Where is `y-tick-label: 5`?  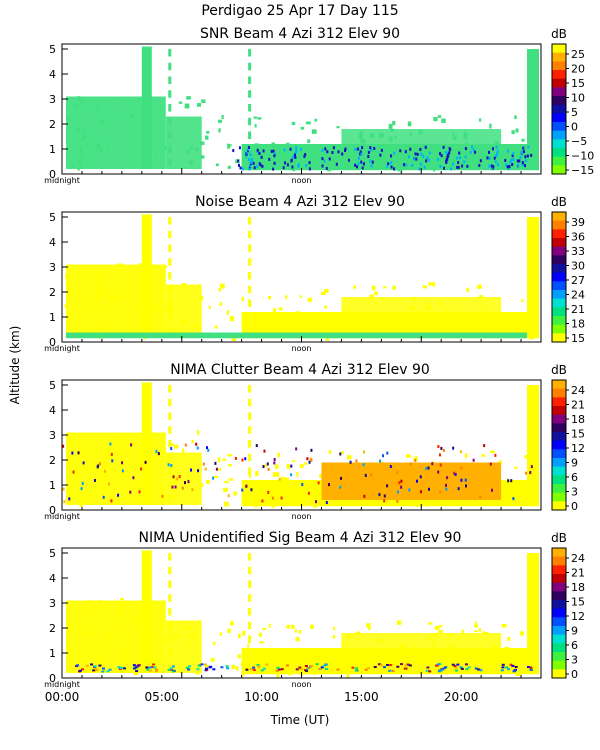 y-tick-label: 5 is located at coordinates (52, 217).